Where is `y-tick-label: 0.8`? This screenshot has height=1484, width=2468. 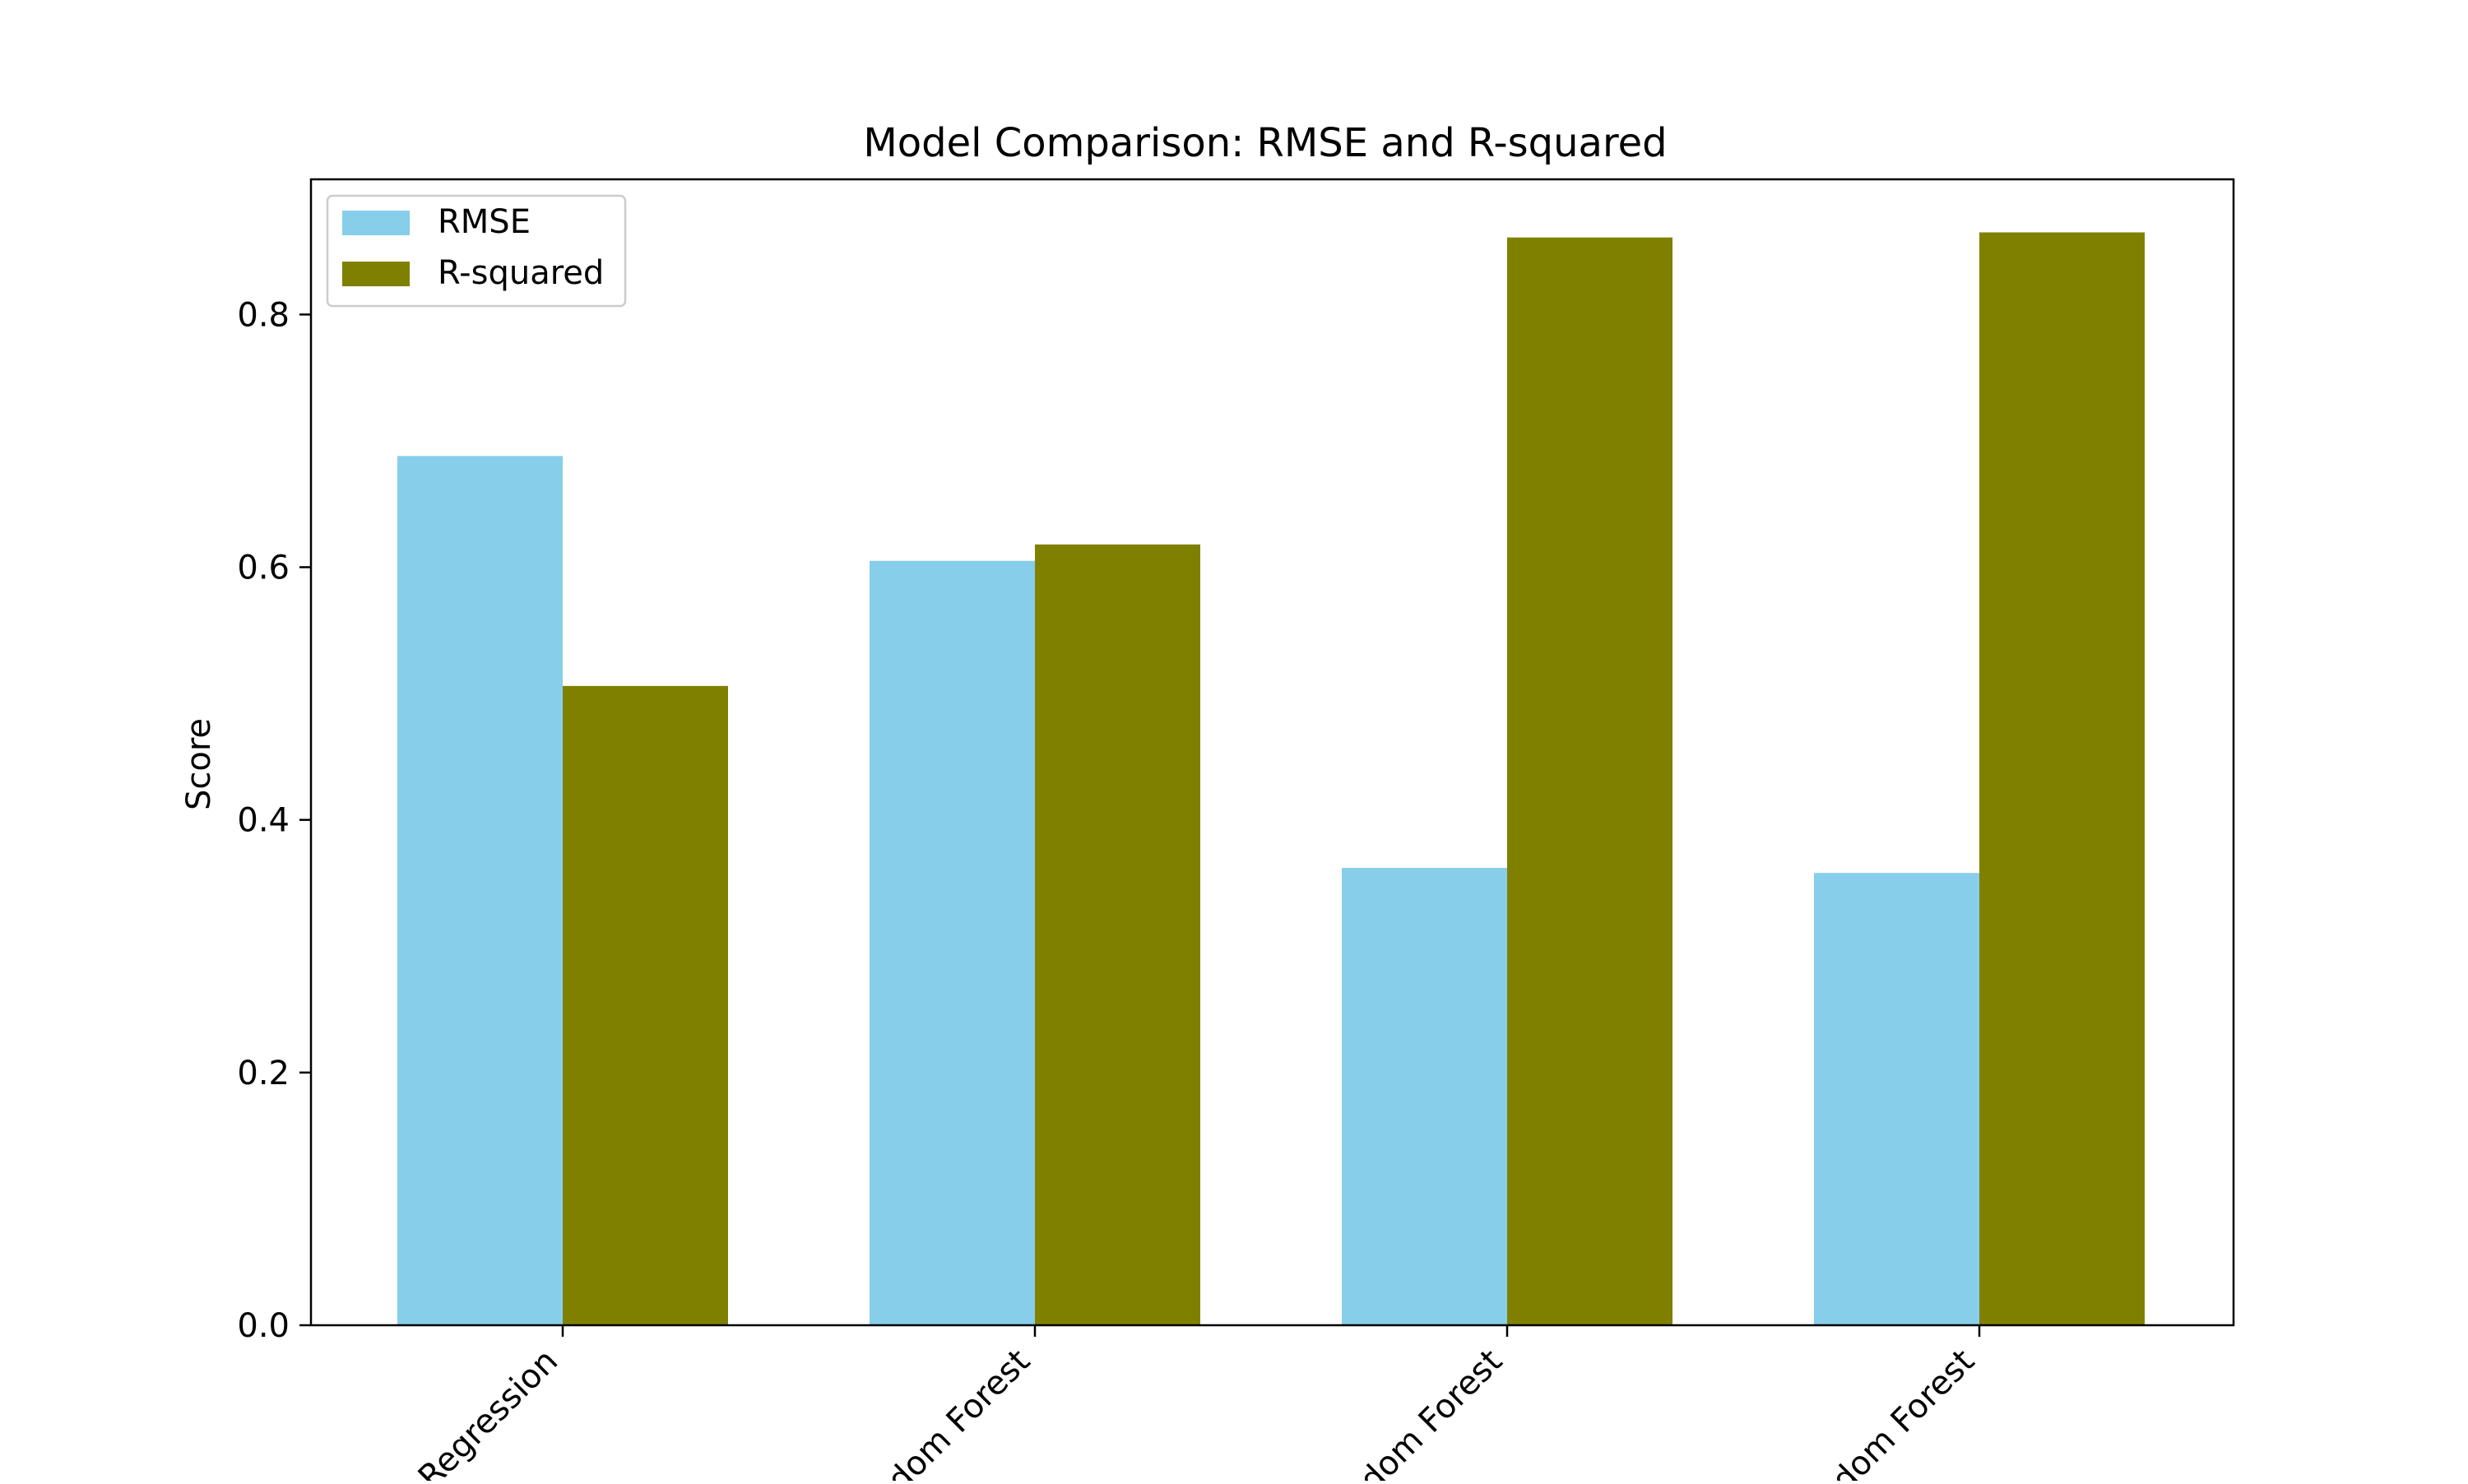
y-tick-label: 0.8 is located at coordinates (263, 315).